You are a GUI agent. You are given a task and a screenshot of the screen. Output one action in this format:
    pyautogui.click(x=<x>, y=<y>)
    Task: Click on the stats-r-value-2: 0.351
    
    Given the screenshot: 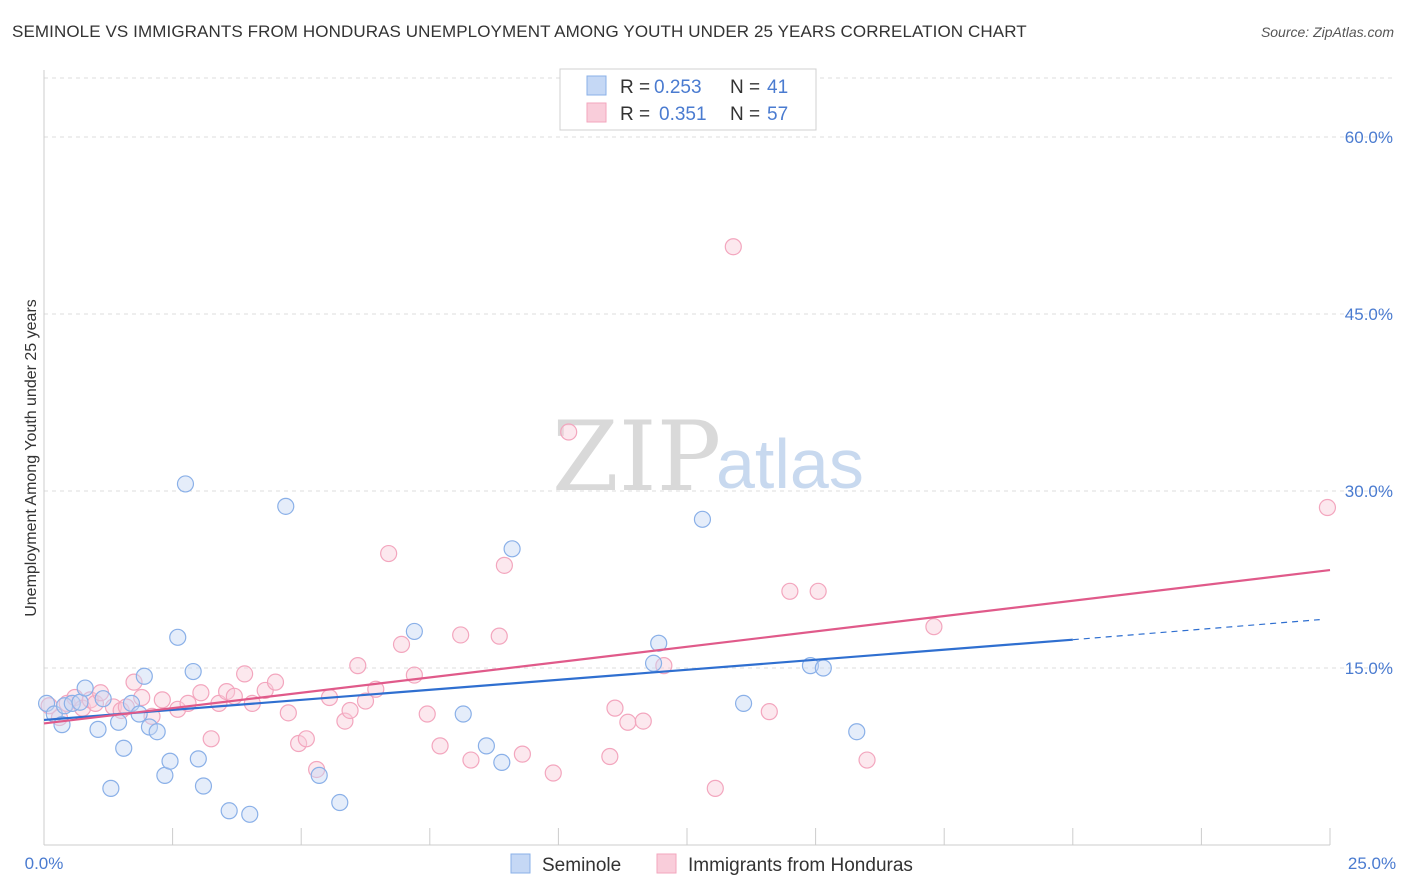 What is the action you would take?
    pyautogui.click(x=683, y=114)
    